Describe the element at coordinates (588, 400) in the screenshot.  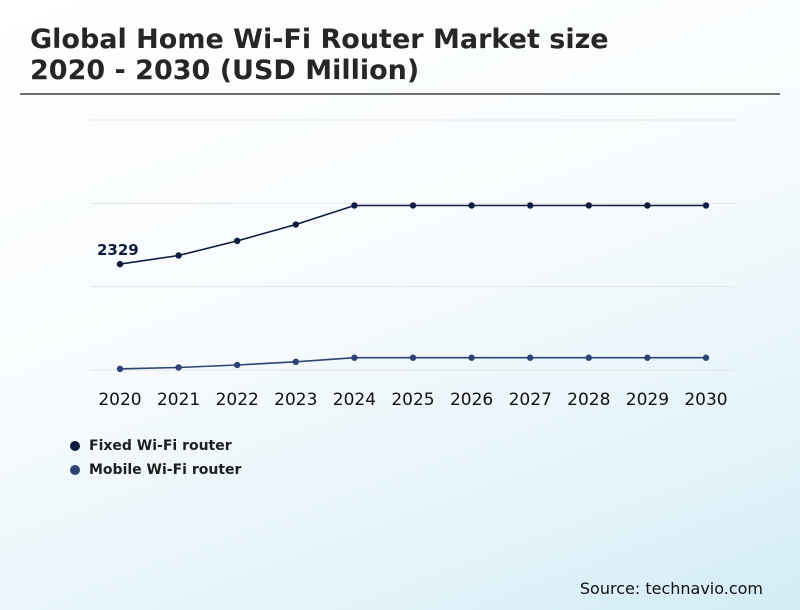
I see `x-tick-label: 2028` at that location.